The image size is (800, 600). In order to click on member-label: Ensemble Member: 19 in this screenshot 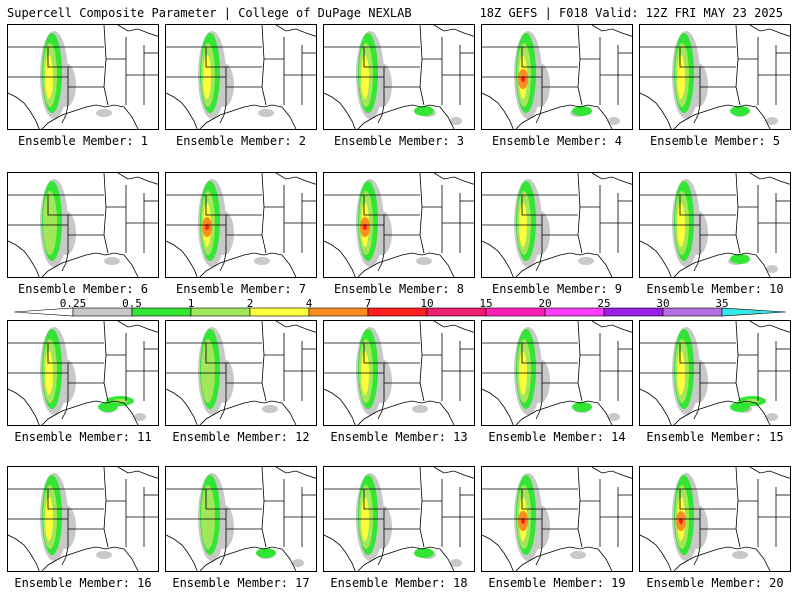, I will do `click(557, 583)`.